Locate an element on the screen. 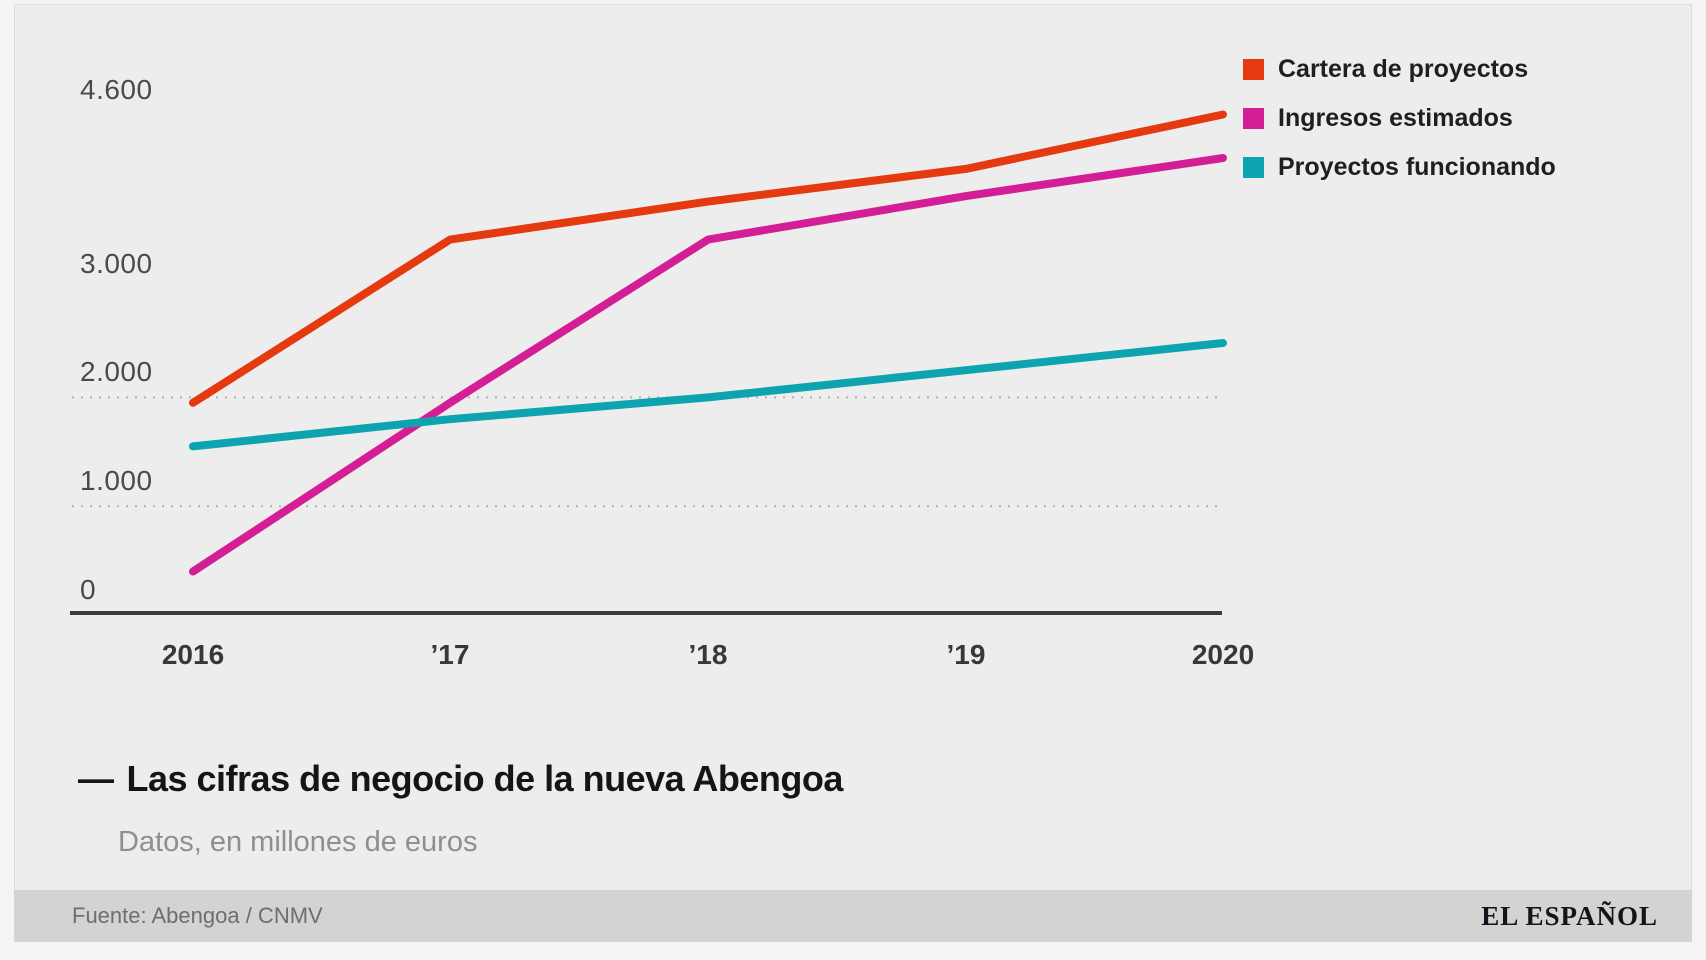 This screenshot has height=960, width=1706. chart-subtitle: Datos, en millones de euros is located at coordinates (298, 842).